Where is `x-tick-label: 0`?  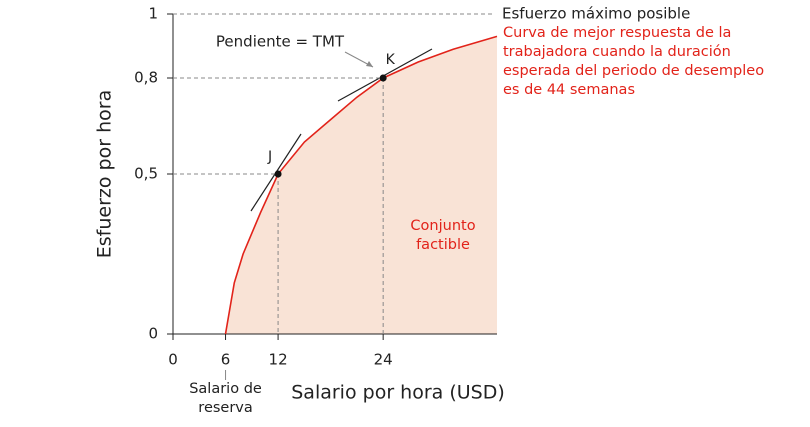
x-tick-label: 0 is located at coordinates (173, 360).